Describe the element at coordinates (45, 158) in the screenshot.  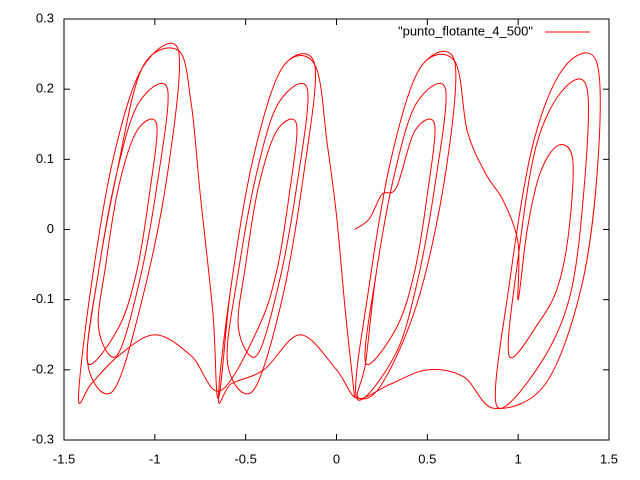
I see `y-tick-label: 0.1` at that location.